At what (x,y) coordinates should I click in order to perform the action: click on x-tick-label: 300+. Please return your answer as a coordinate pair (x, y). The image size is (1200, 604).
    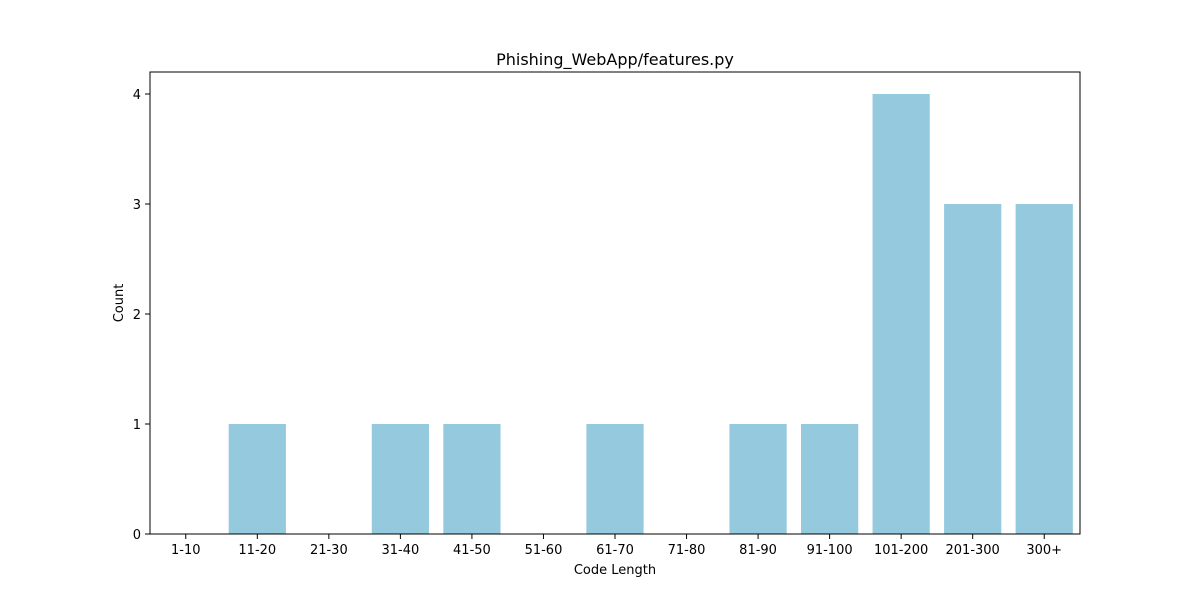
    Looking at the image, I should click on (1044, 550).